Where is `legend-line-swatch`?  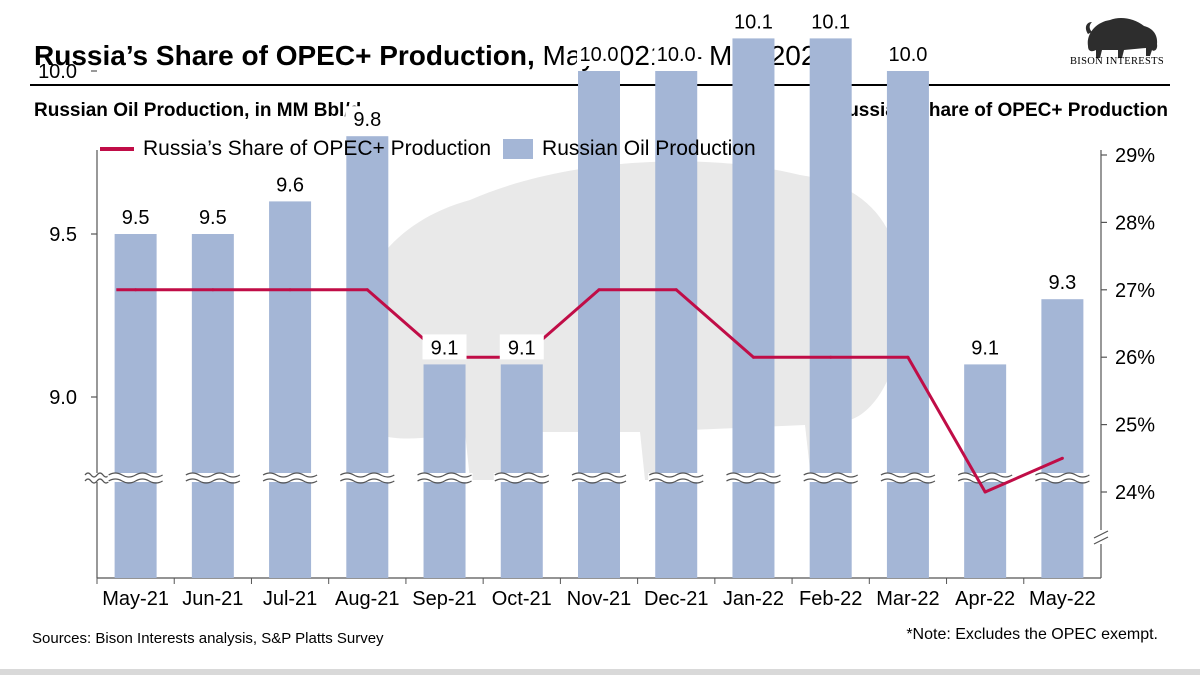
legend-line-swatch is located at coordinates (117, 149).